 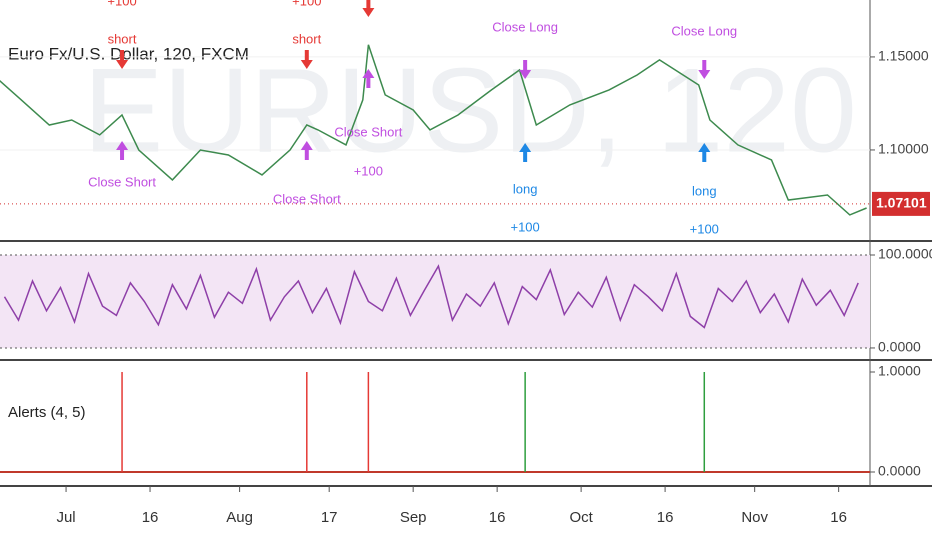 I want to click on y-tick-label: 1.15000, so click(x=903, y=56).